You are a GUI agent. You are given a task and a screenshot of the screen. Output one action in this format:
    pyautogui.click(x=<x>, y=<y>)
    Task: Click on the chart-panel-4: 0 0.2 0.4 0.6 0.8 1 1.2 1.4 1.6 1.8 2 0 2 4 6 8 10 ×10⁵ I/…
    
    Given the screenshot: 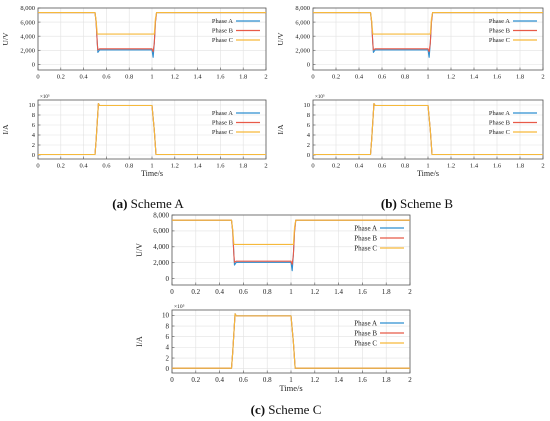 What is the action you would take?
    pyautogui.click(x=410, y=136)
    